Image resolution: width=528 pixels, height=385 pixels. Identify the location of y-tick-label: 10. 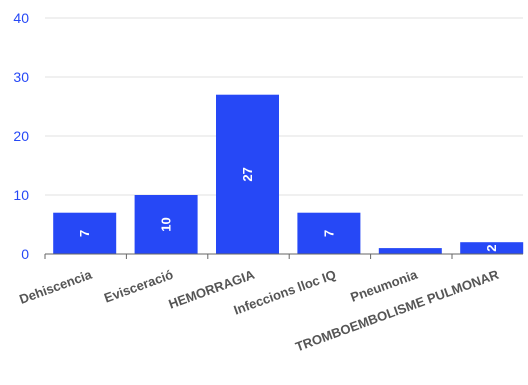
(21, 195).